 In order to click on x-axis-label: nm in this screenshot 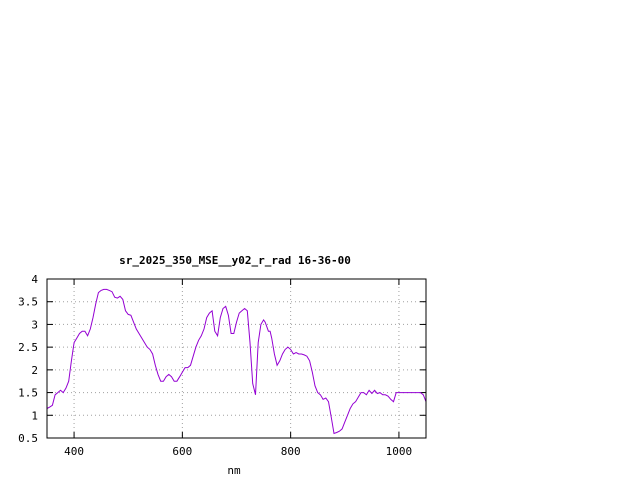, I will do `click(234, 470)`.